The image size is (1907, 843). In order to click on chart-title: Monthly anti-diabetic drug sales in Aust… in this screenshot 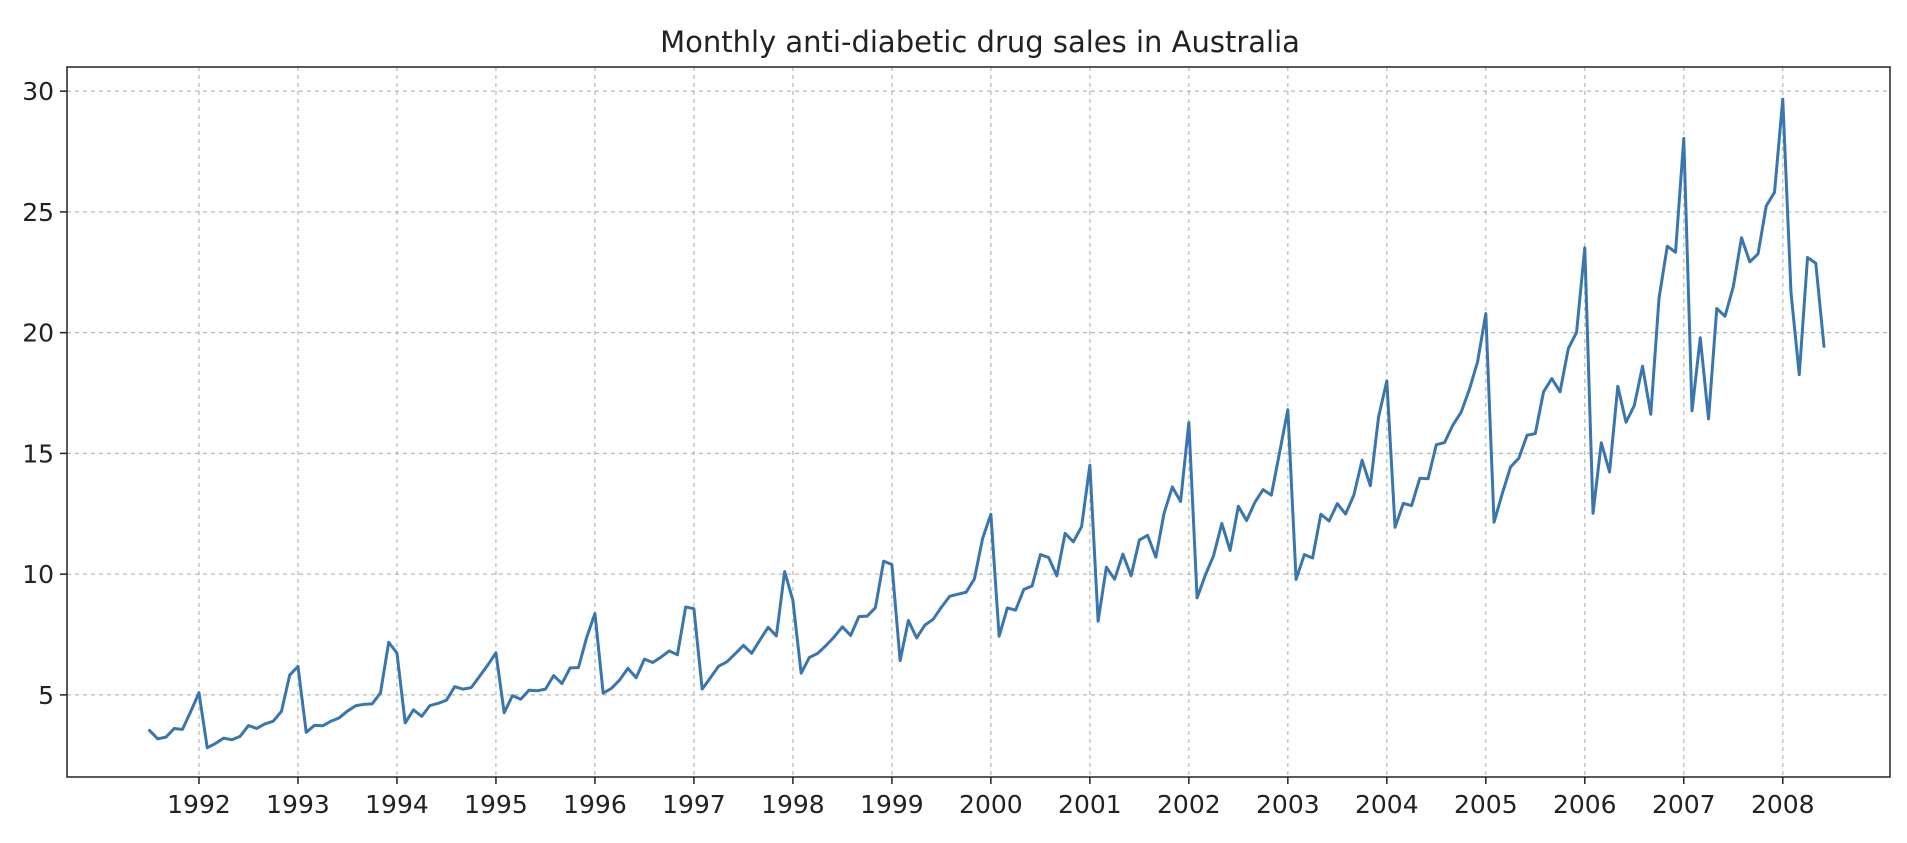, I will do `click(980, 42)`.